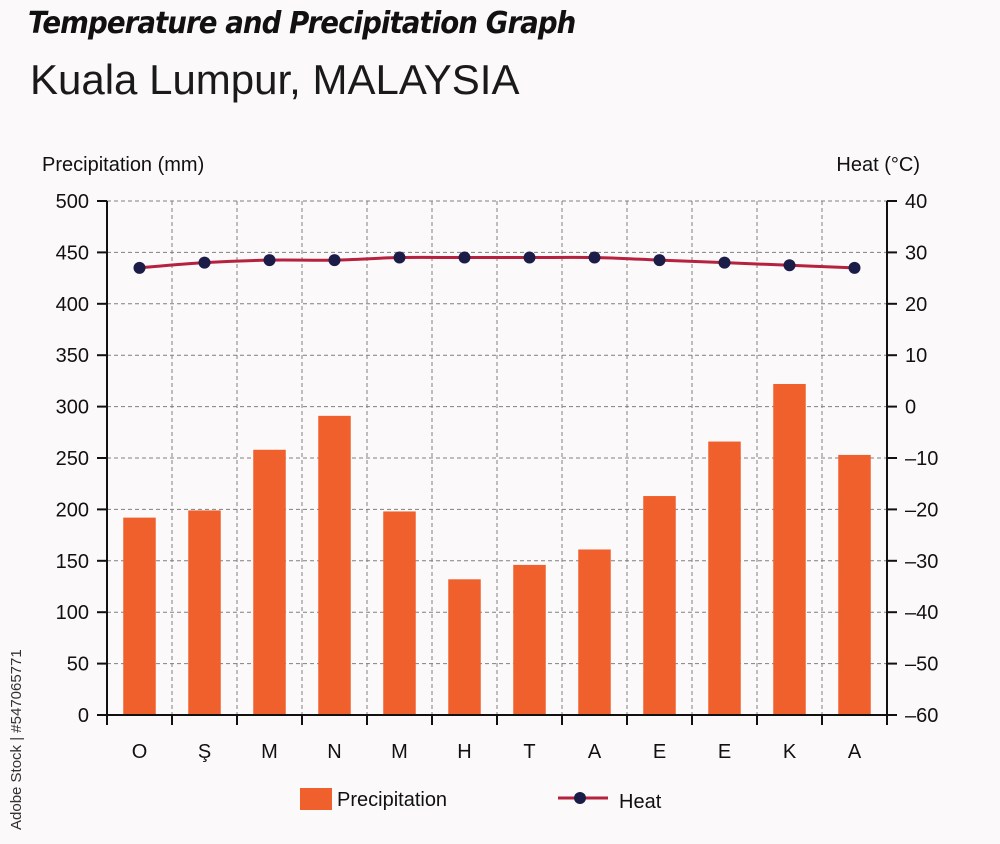 This screenshot has width=1000, height=844. Describe the element at coordinates (72, 356) in the screenshot. I see `left-axis-tick-label: 350` at that location.